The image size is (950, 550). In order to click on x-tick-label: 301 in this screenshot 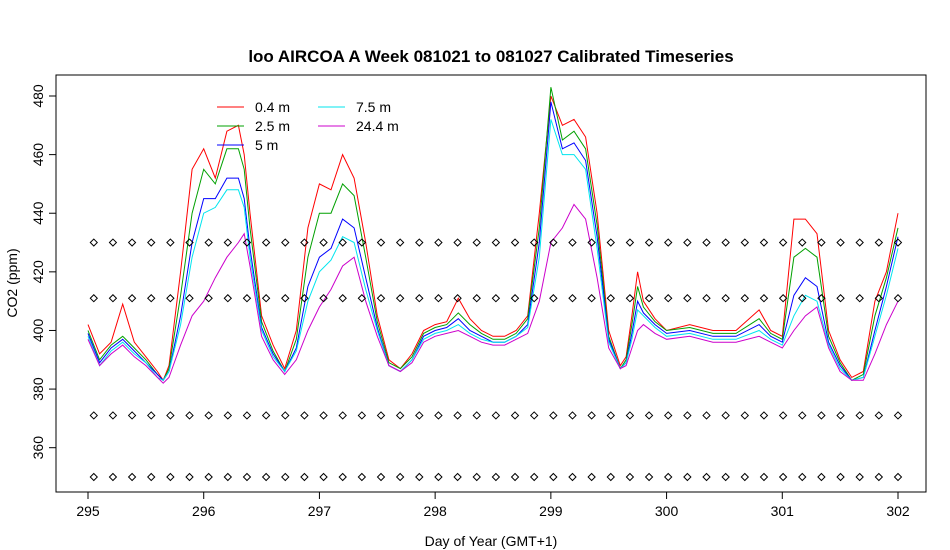, I will do `click(783, 511)`.